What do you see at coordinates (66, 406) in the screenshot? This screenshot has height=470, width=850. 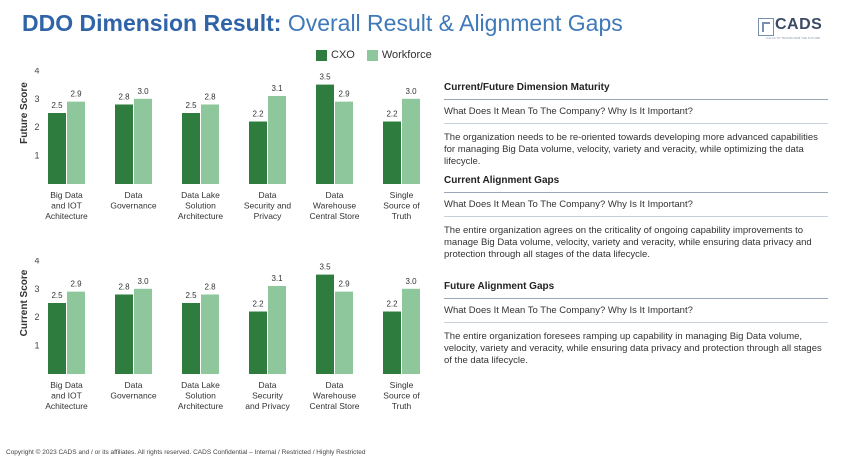 I see `category-label: Achitecture` at bounding box center [66, 406].